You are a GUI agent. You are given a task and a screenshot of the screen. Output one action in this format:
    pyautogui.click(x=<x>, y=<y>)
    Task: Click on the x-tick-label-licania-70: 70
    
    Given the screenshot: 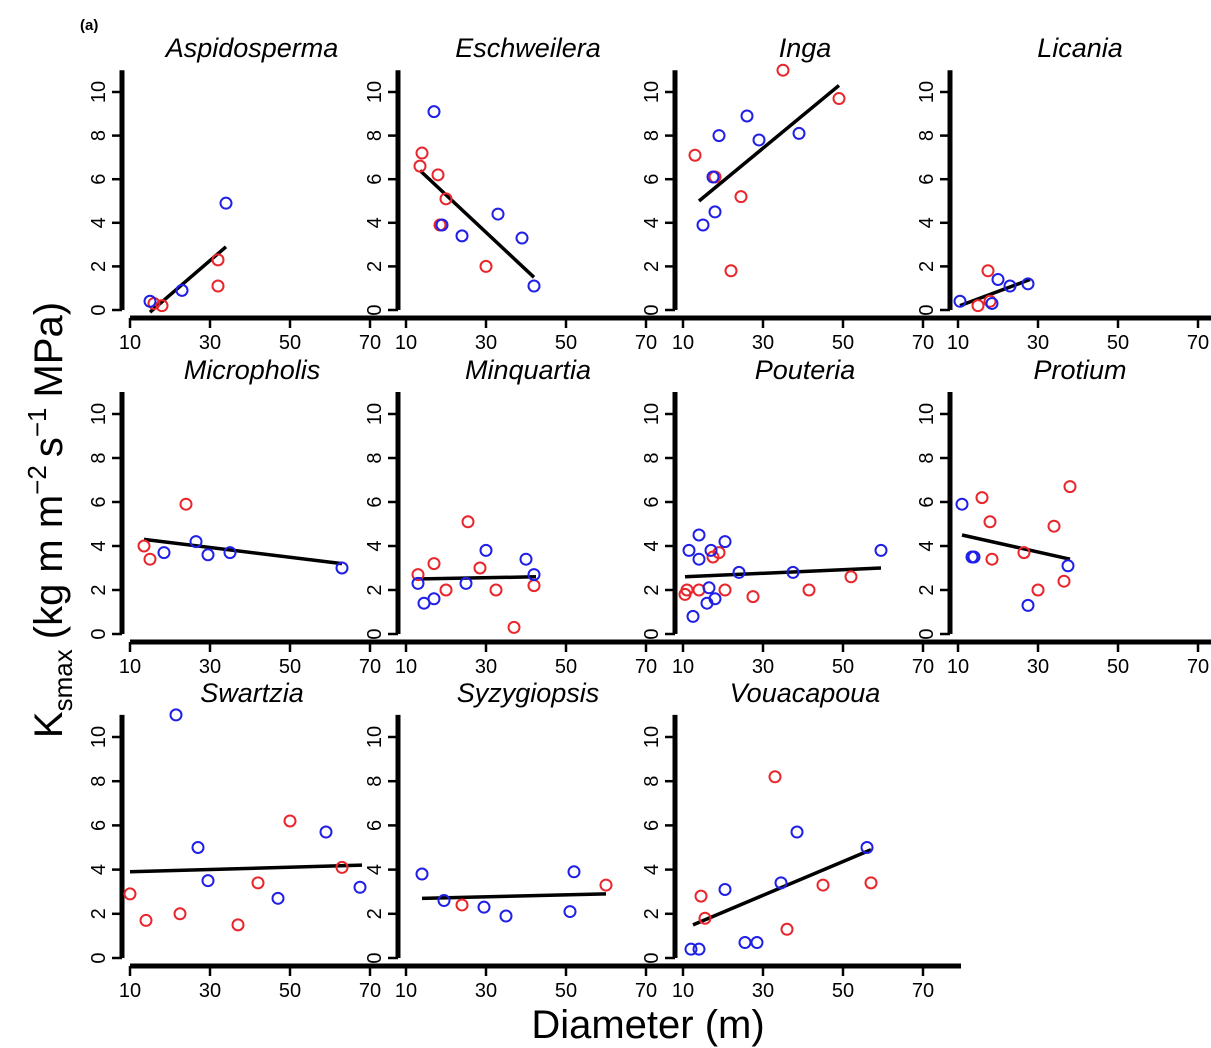 What is the action you would take?
    pyautogui.click(x=1198, y=343)
    